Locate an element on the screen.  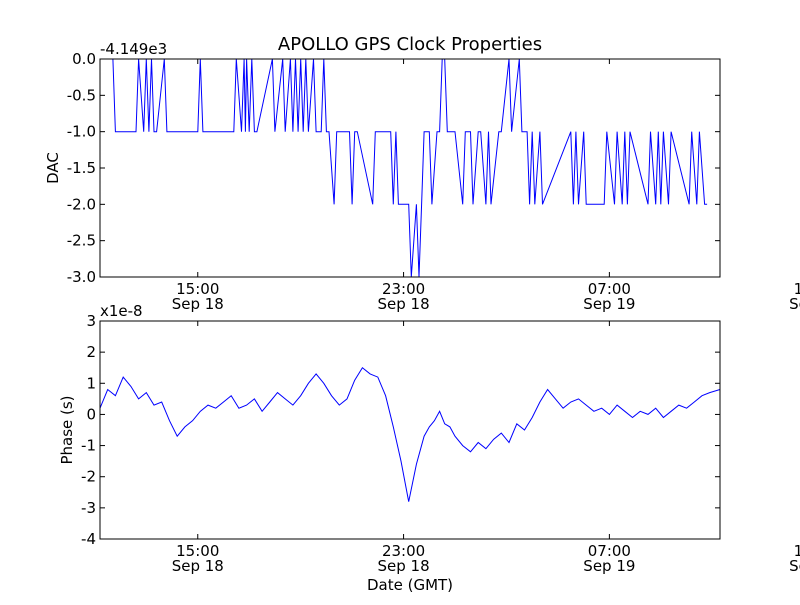
phase-xlabel: Date (GMT) is located at coordinates (410, 585).